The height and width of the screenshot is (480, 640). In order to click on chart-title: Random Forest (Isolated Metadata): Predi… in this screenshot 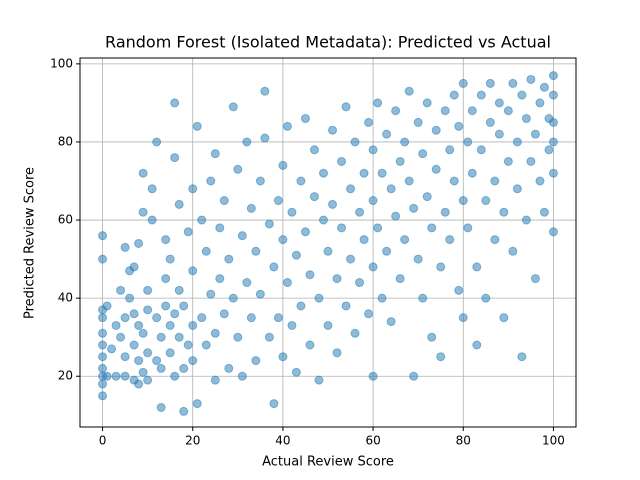, I will do `click(328, 42)`.